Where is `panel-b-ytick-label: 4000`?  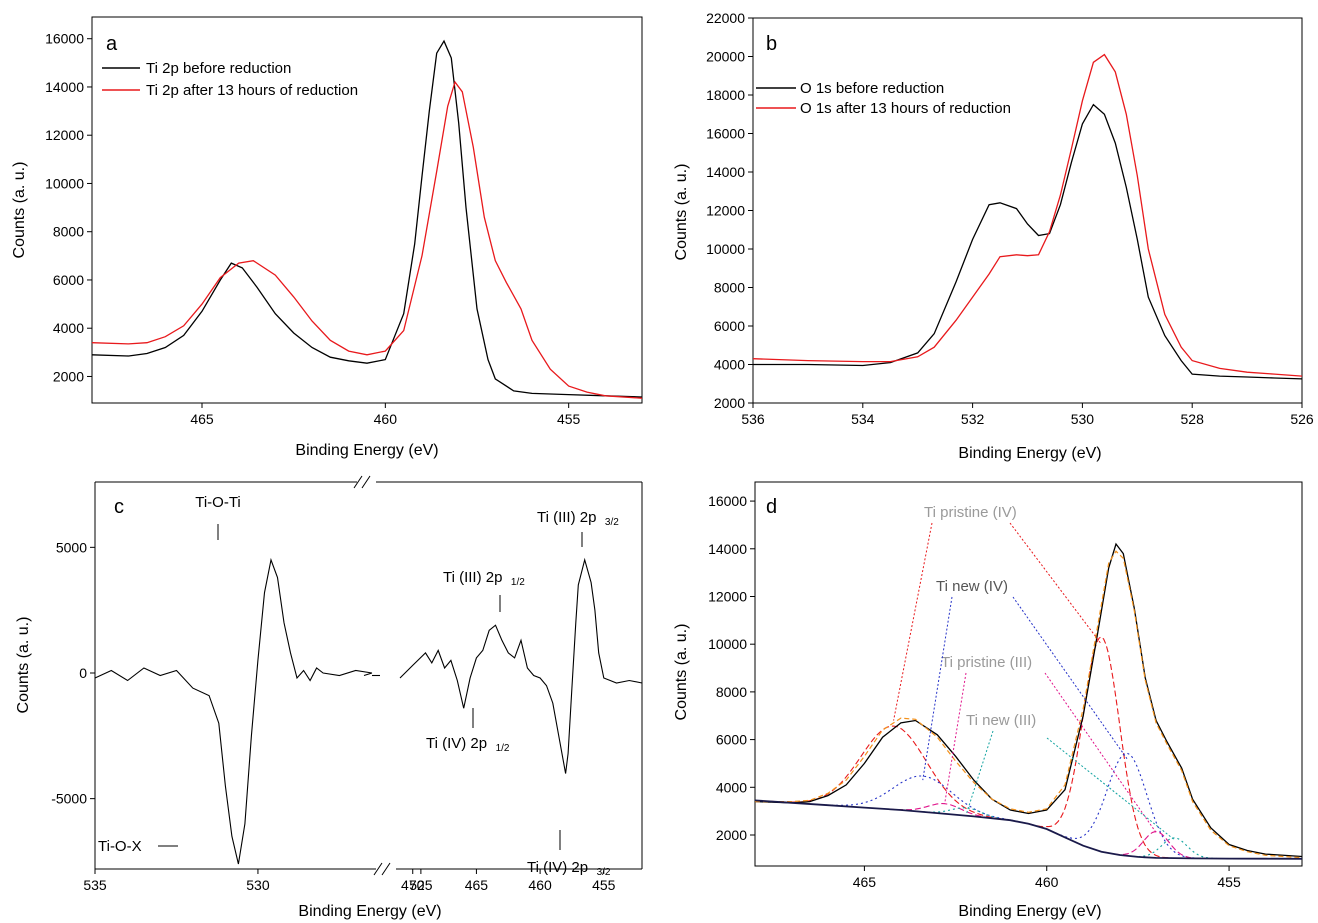
panel-b-ytick-label: 4000 is located at coordinates (729, 365).